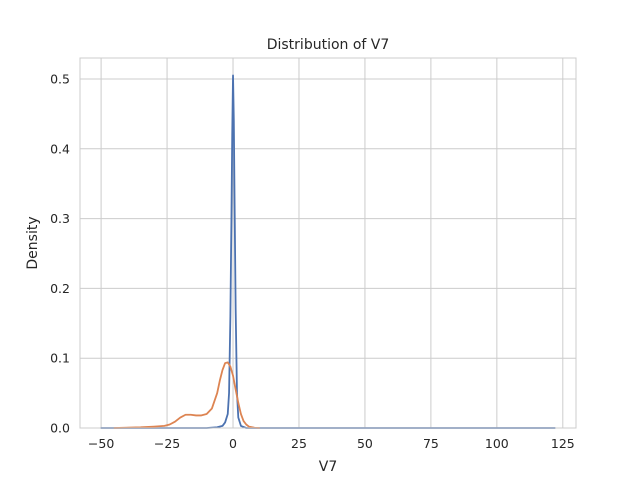 This screenshot has width=640, height=480. Describe the element at coordinates (60, 218) in the screenshot. I see `y-tick-label: 0.3` at that location.